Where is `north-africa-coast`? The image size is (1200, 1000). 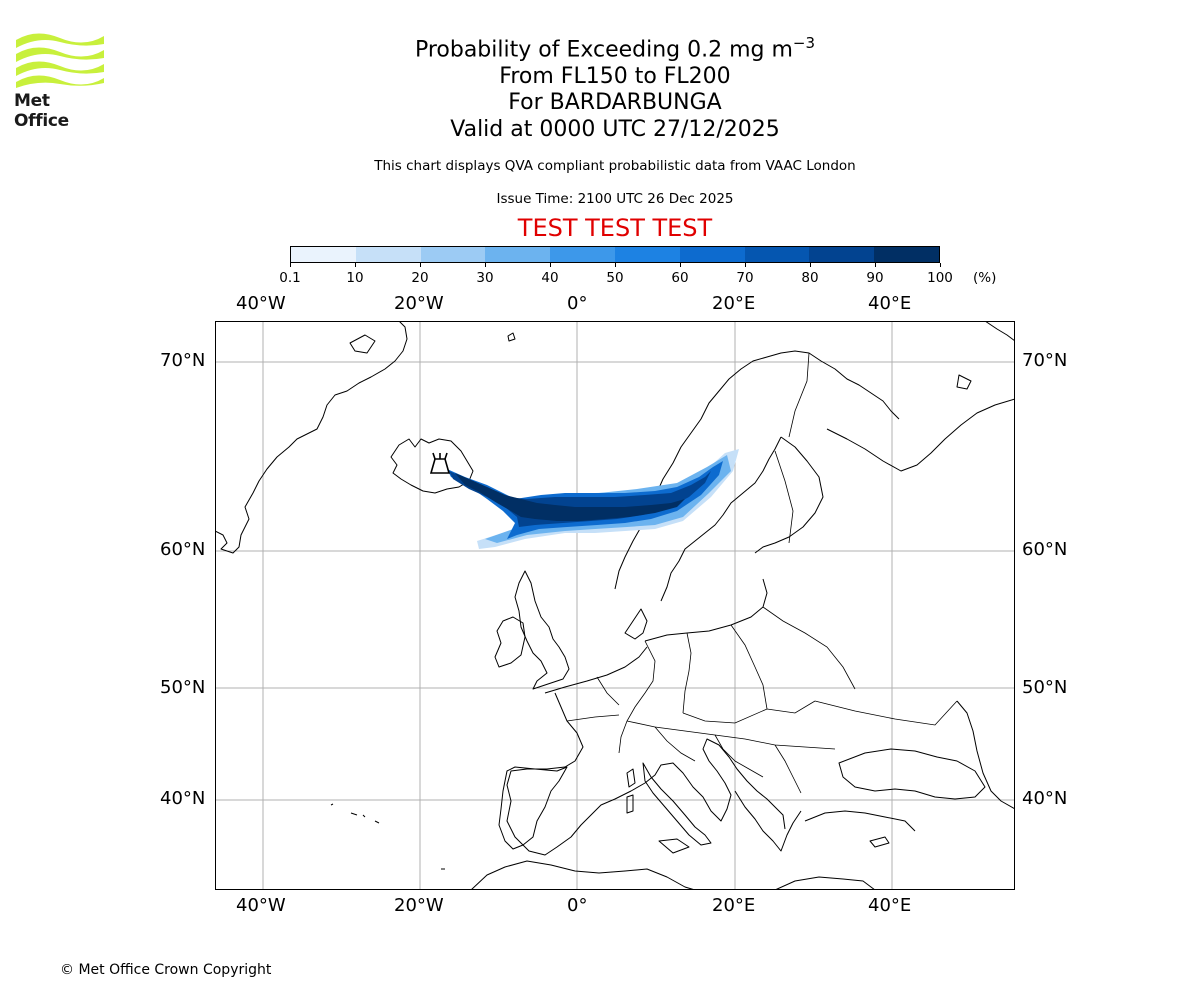 north-africa-coast is located at coordinates (673, 875).